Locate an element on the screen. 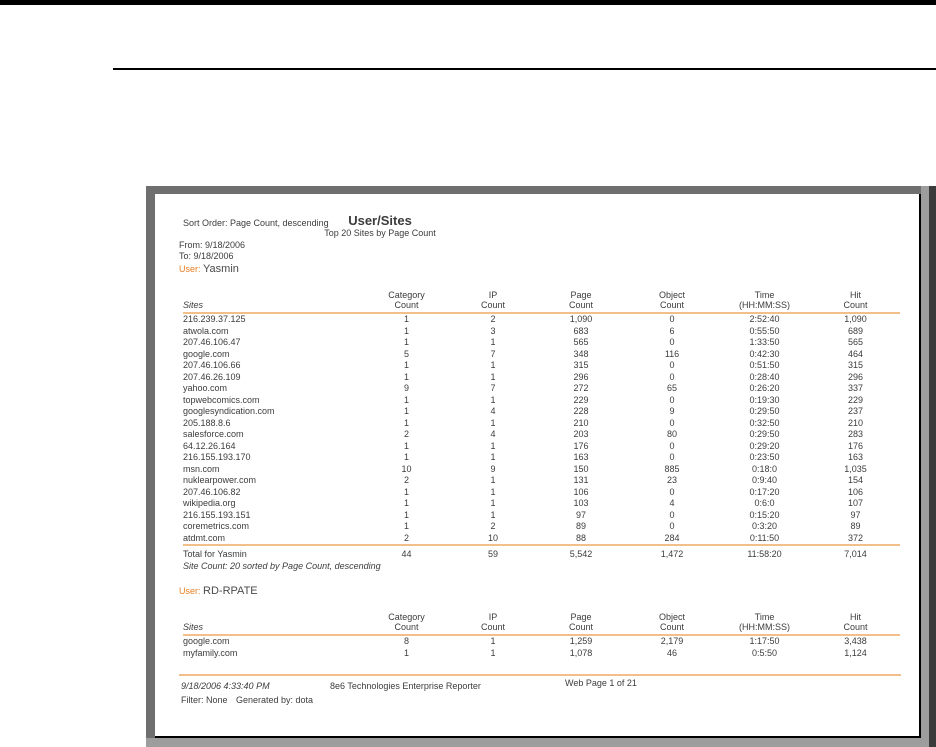  table-row: wikipedia.org 1 1 103 4 0:6:0 107 is located at coordinates (541, 504).